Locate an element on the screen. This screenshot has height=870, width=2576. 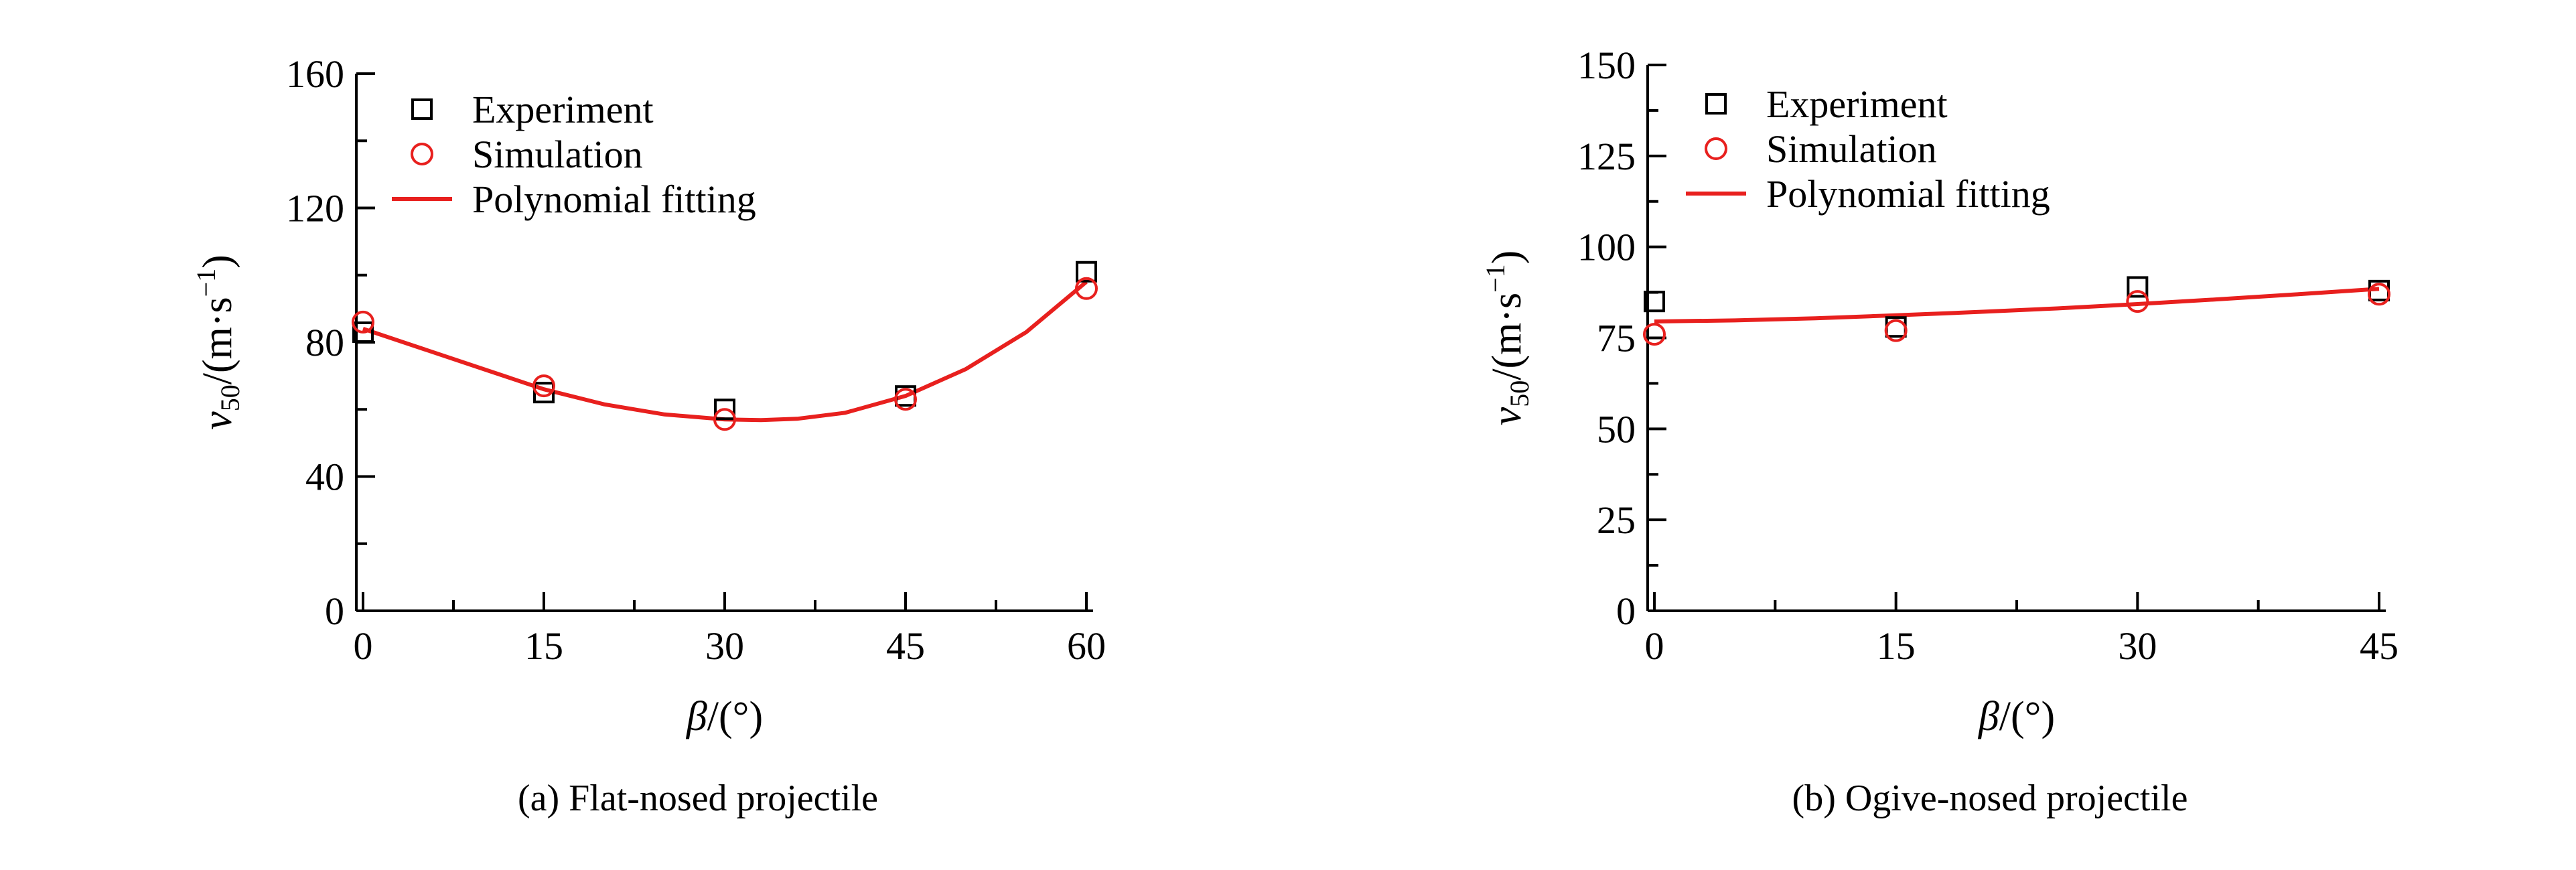
y-tick-label: 40 is located at coordinates (324, 477).